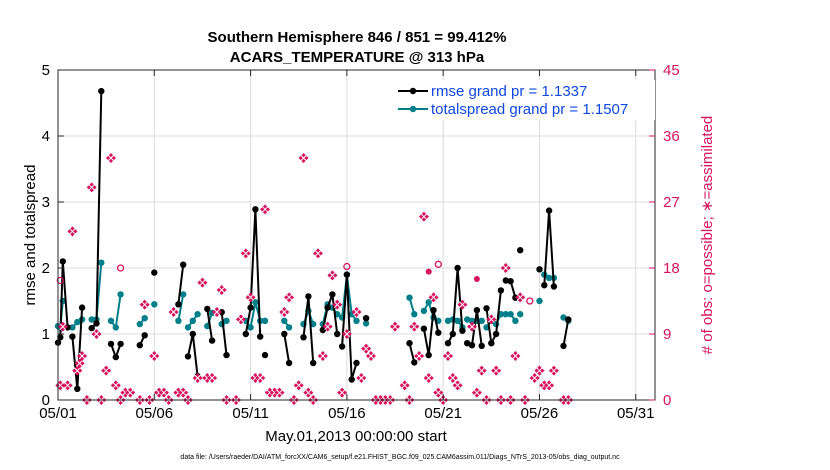  I want to click on x-tick-label: 05/26, so click(540, 413).